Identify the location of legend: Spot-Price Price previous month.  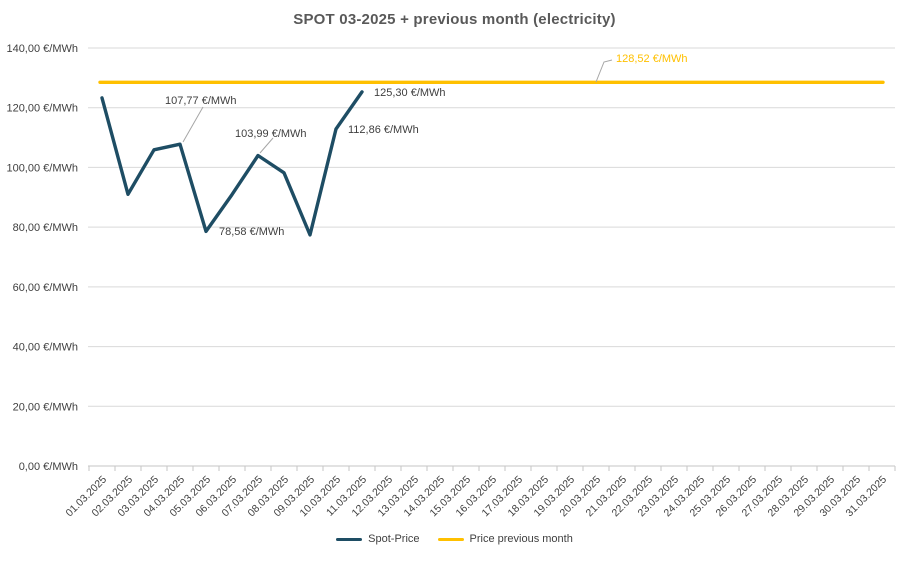
(454, 539).